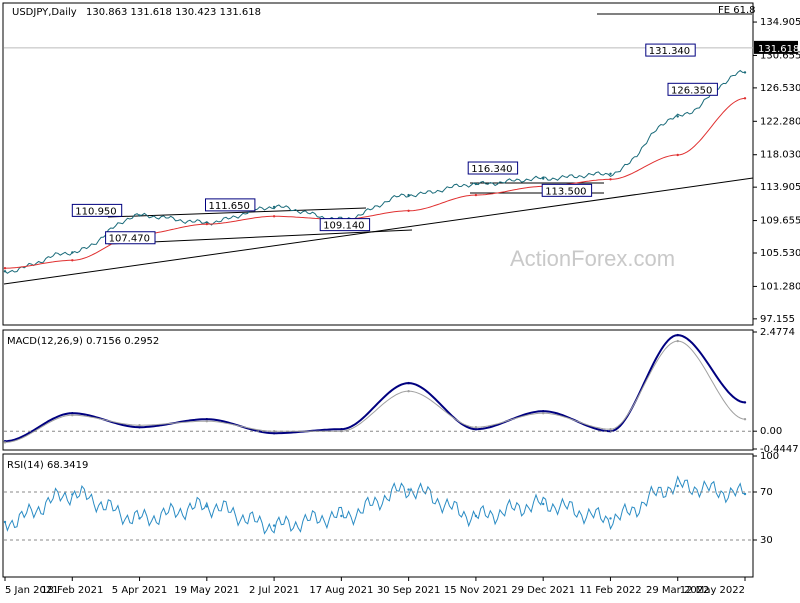 The width and height of the screenshot is (800, 603). Describe the element at coordinates (341, 590) in the screenshot. I see `x-tick-label: 17 Aug 2021` at that location.